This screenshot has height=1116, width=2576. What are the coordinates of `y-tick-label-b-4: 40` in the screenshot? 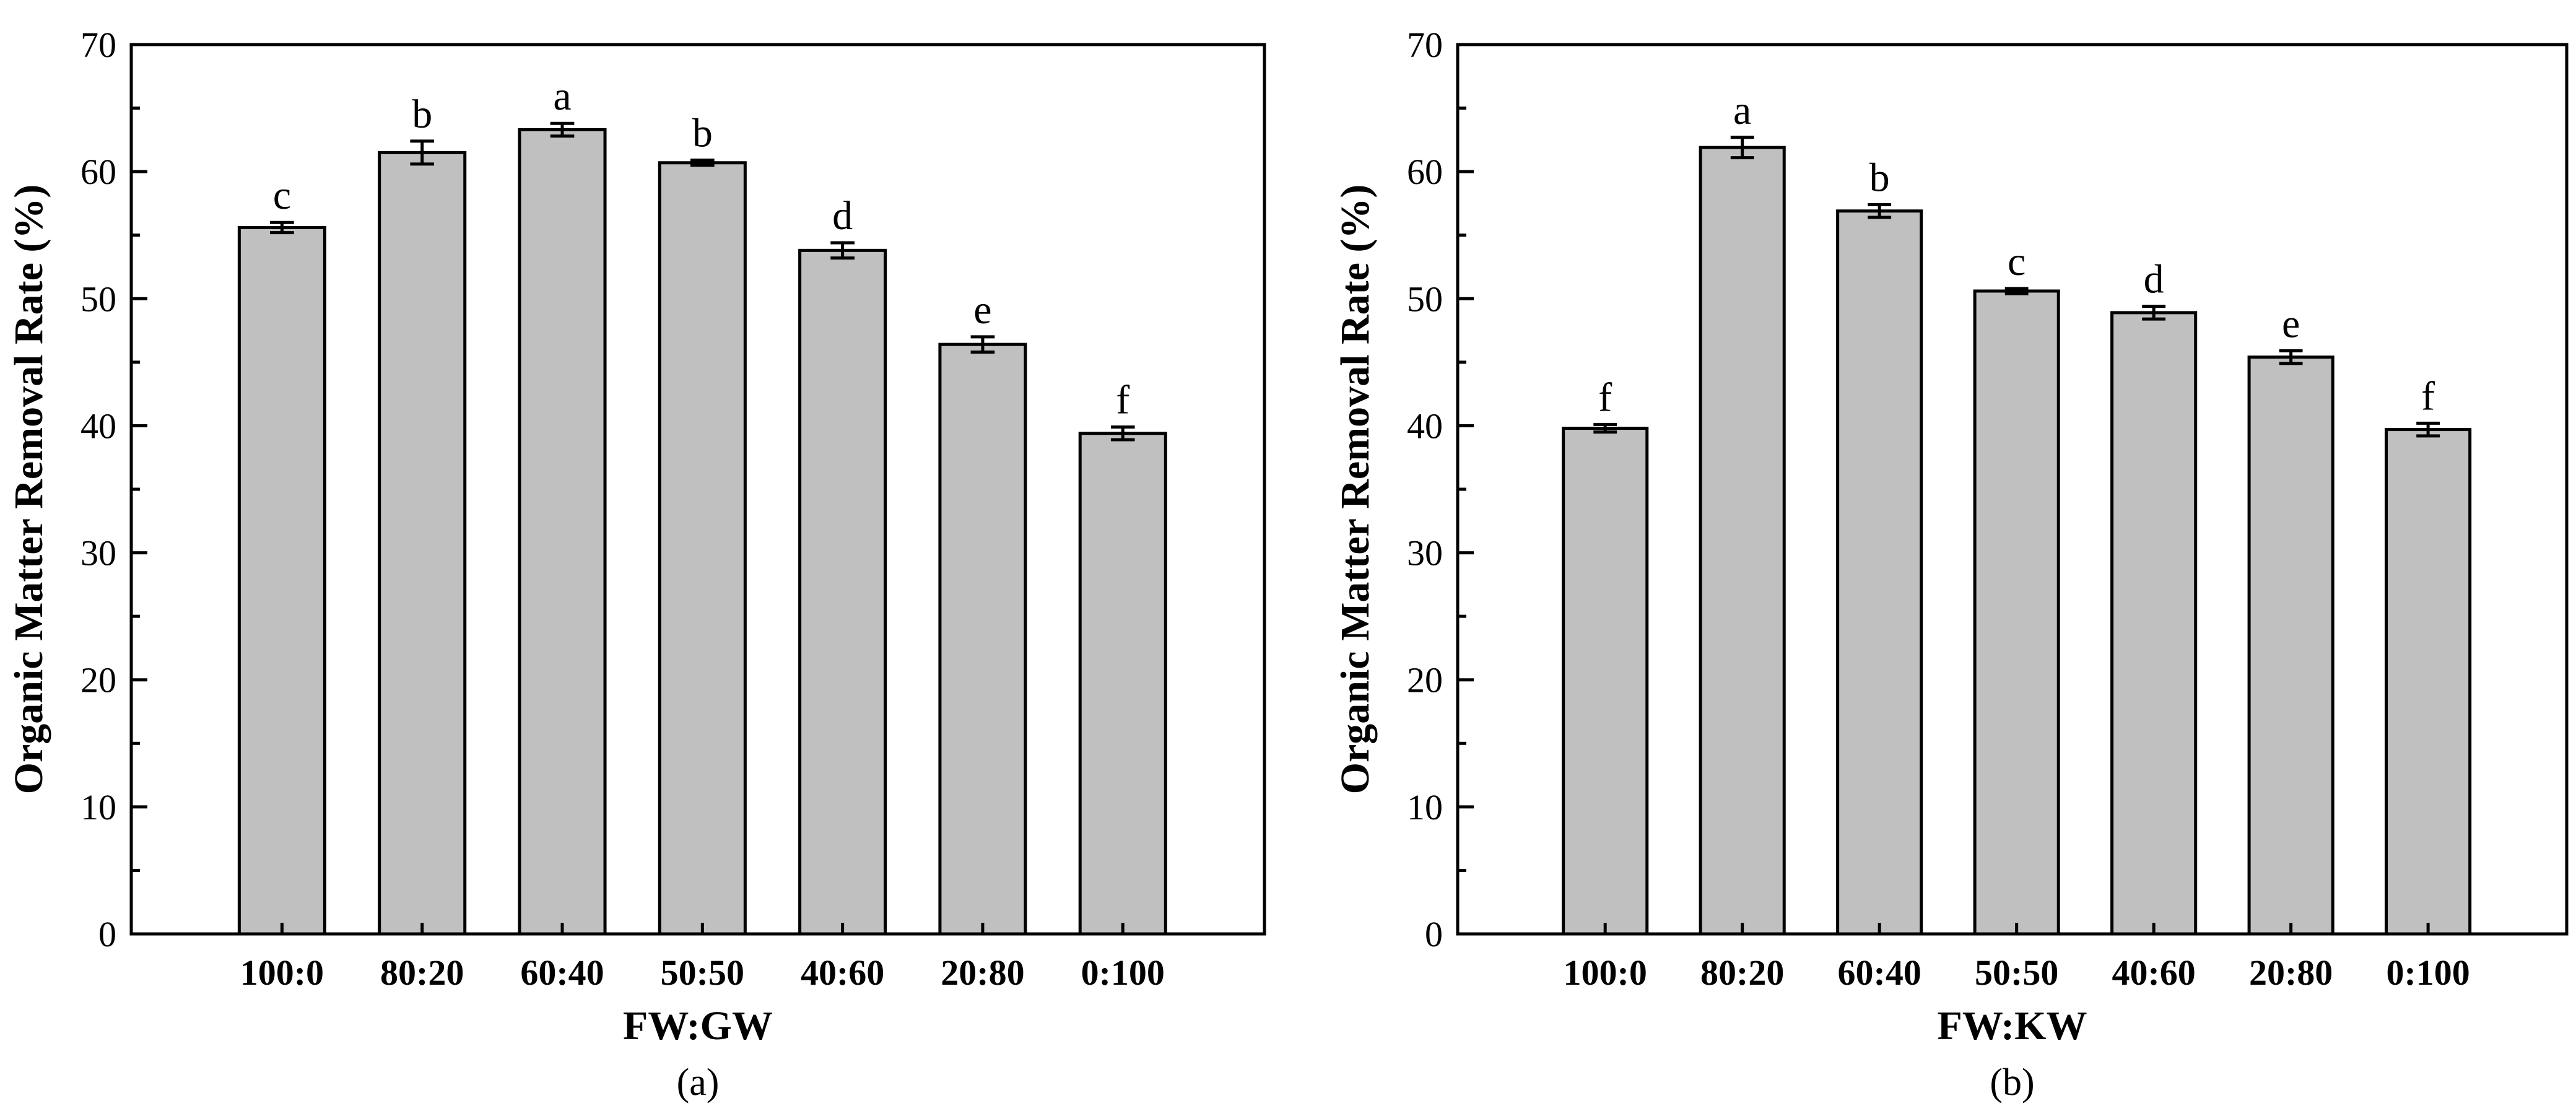 It's located at (1425, 426).